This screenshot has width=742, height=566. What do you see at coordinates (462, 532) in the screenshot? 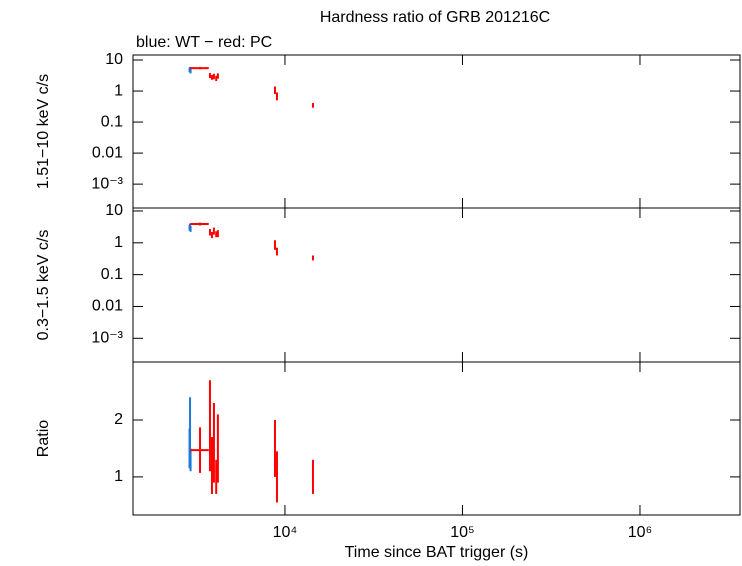
I see `x-tick-label: 10⁵` at bounding box center [462, 532].